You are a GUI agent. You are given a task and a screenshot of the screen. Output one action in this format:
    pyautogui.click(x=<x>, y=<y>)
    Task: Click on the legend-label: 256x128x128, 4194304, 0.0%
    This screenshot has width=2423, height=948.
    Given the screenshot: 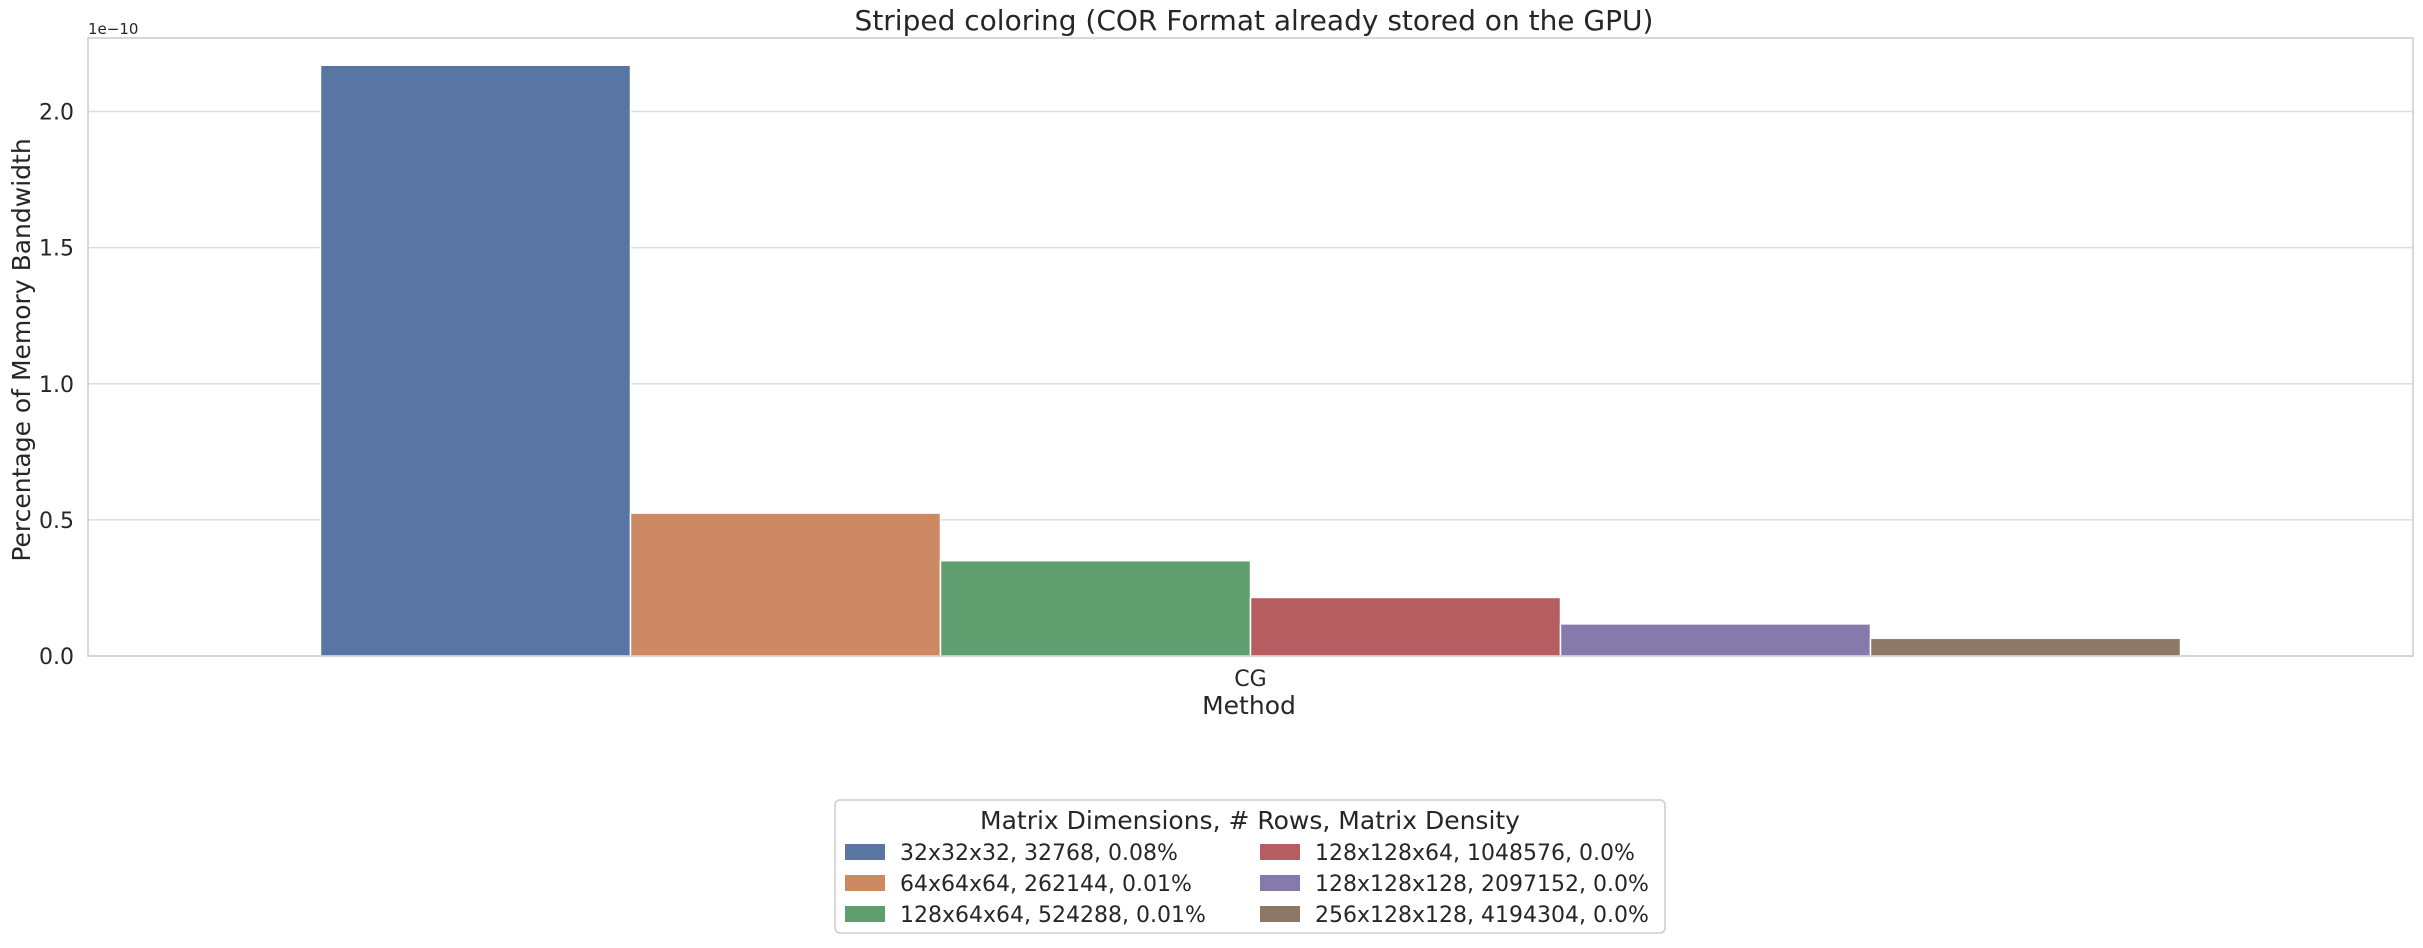 What is the action you would take?
    pyautogui.click(x=1482, y=915)
    